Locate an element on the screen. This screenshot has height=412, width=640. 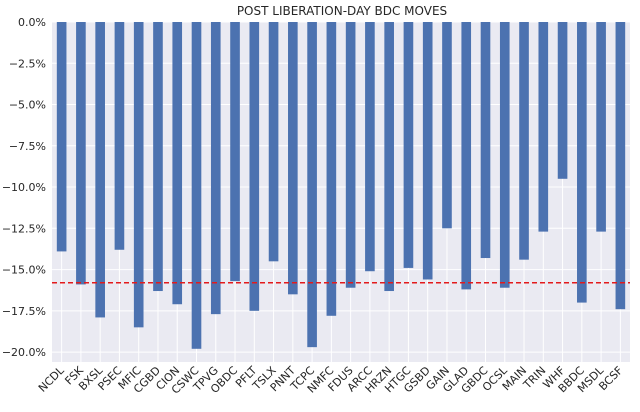
y-tick-label: −10.0% is located at coordinates (24, 187).